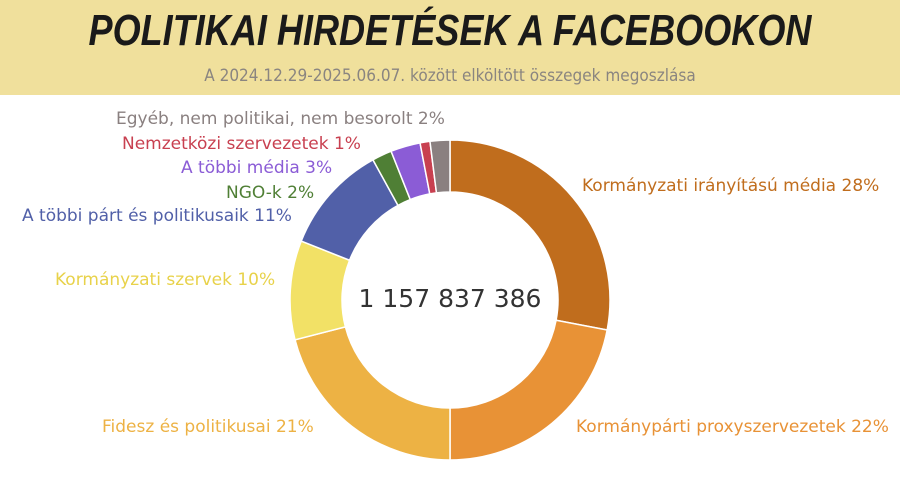 Image resolution: width=900 pixels, height=500 pixels. Describe the element at coordinates (270, 193) in the screenshot. I see `label-ngo: NGO-k 2%` at that location.